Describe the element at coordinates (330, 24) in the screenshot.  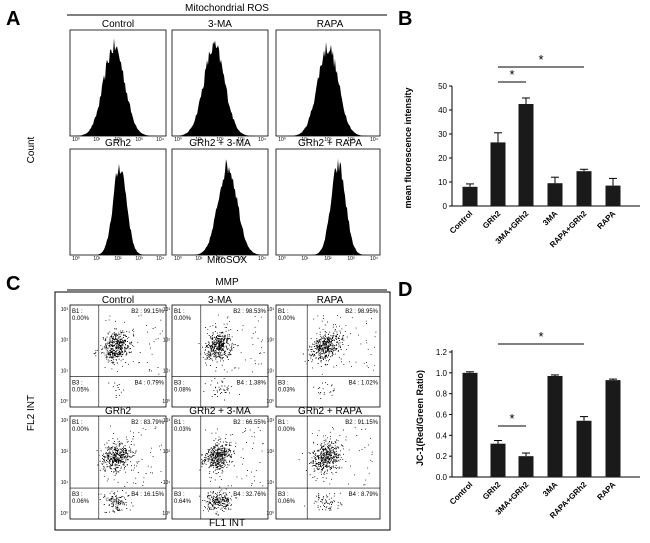
I see `panel-a-label-rapa: RAPA` at that location.